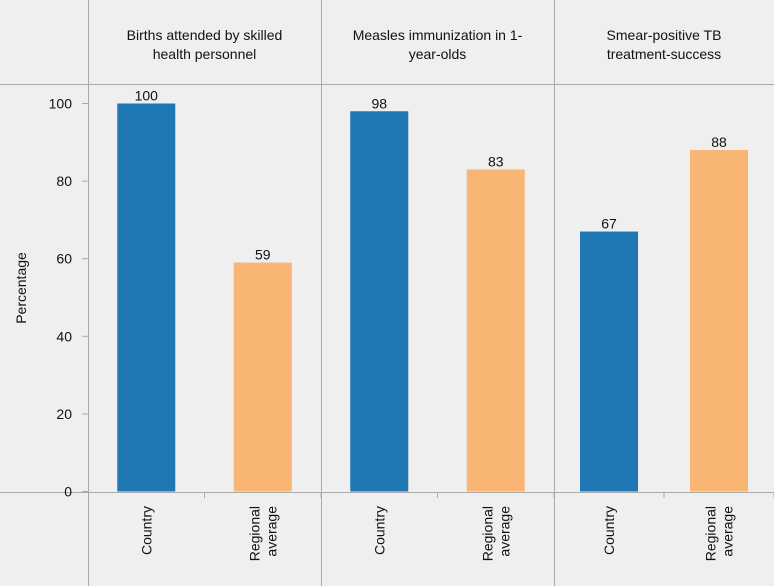 This screenshot has width=774, height=586. I want to click on y-tick-label: 20, so click(64, 414).